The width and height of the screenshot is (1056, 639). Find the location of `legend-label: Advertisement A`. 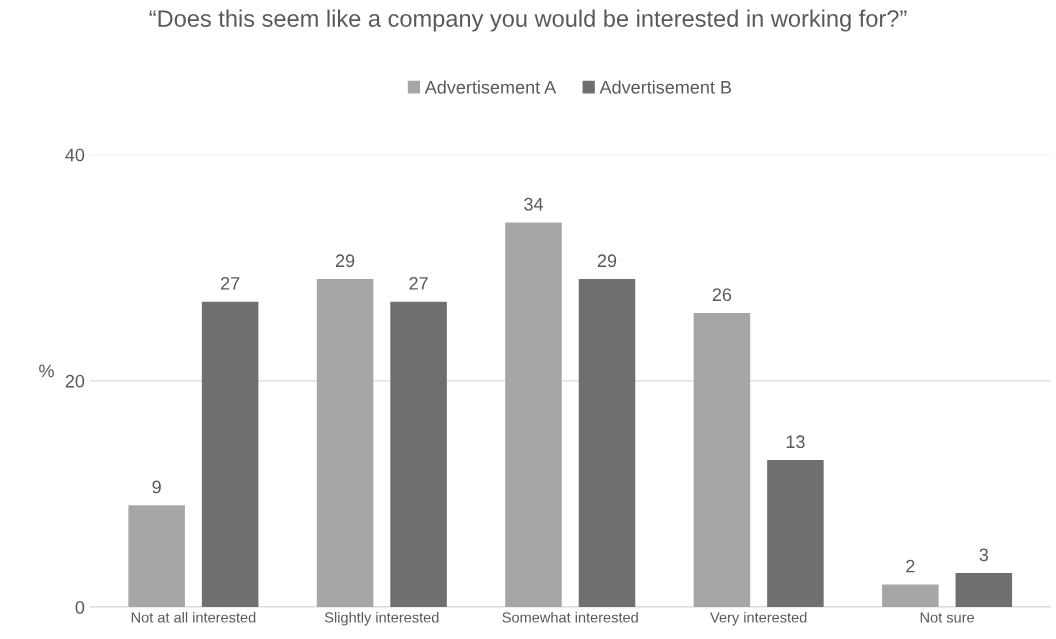

legend-label: Advertisement A is located at coordinates (490, 87).